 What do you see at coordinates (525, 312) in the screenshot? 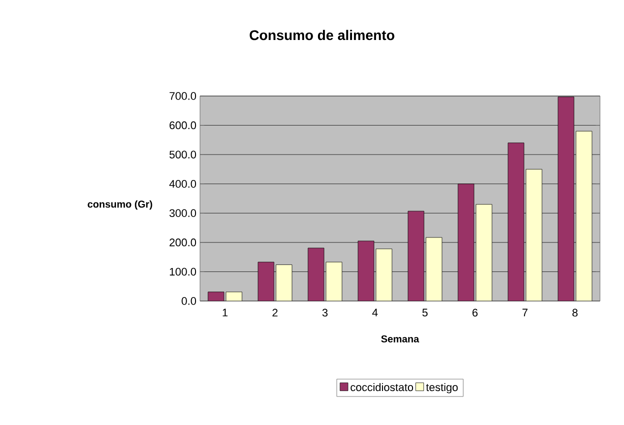
I see `x-tick-label: 7` at bounding box center [525, 312].